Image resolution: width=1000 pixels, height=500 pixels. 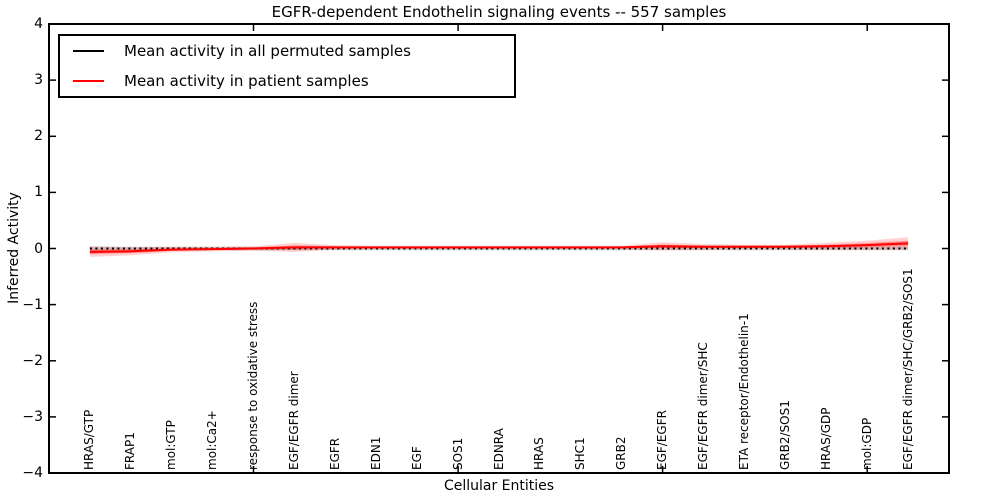 I want to click on x-tick-label: mol:GTP, so click(x=171, y=445).